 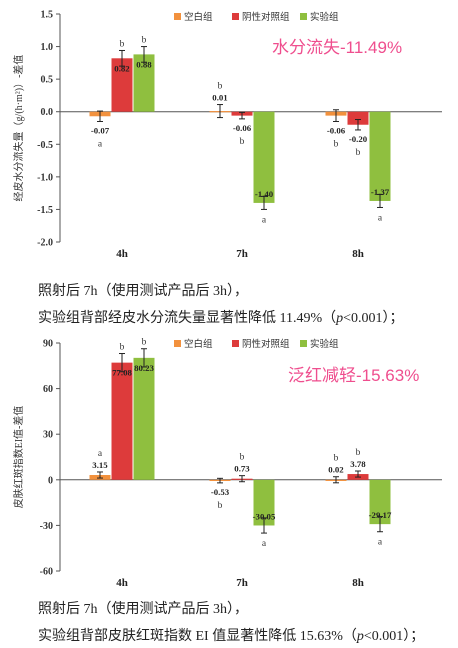 What do you see at coordinates (50, 480) in the screenshot?
I see `erythema-y-tick-label: 0` at bounding box center [50, 480].